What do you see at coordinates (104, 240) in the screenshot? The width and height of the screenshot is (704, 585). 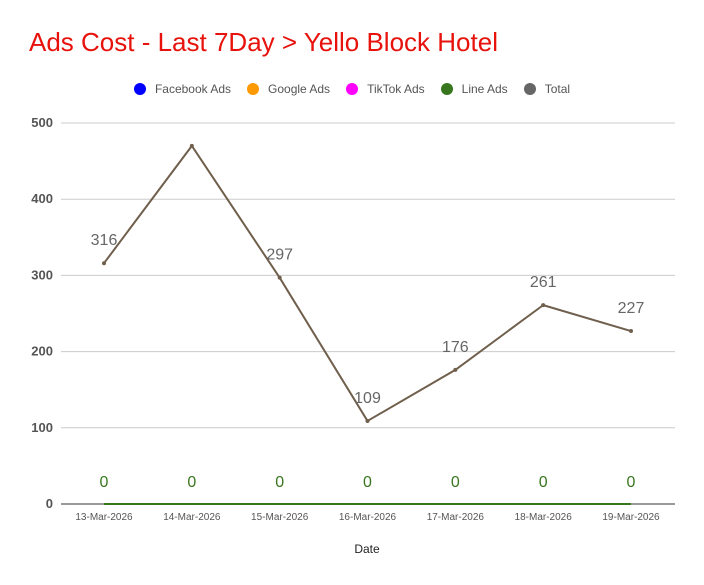 I see `data-label: 316` at bounding box center [104, 240].